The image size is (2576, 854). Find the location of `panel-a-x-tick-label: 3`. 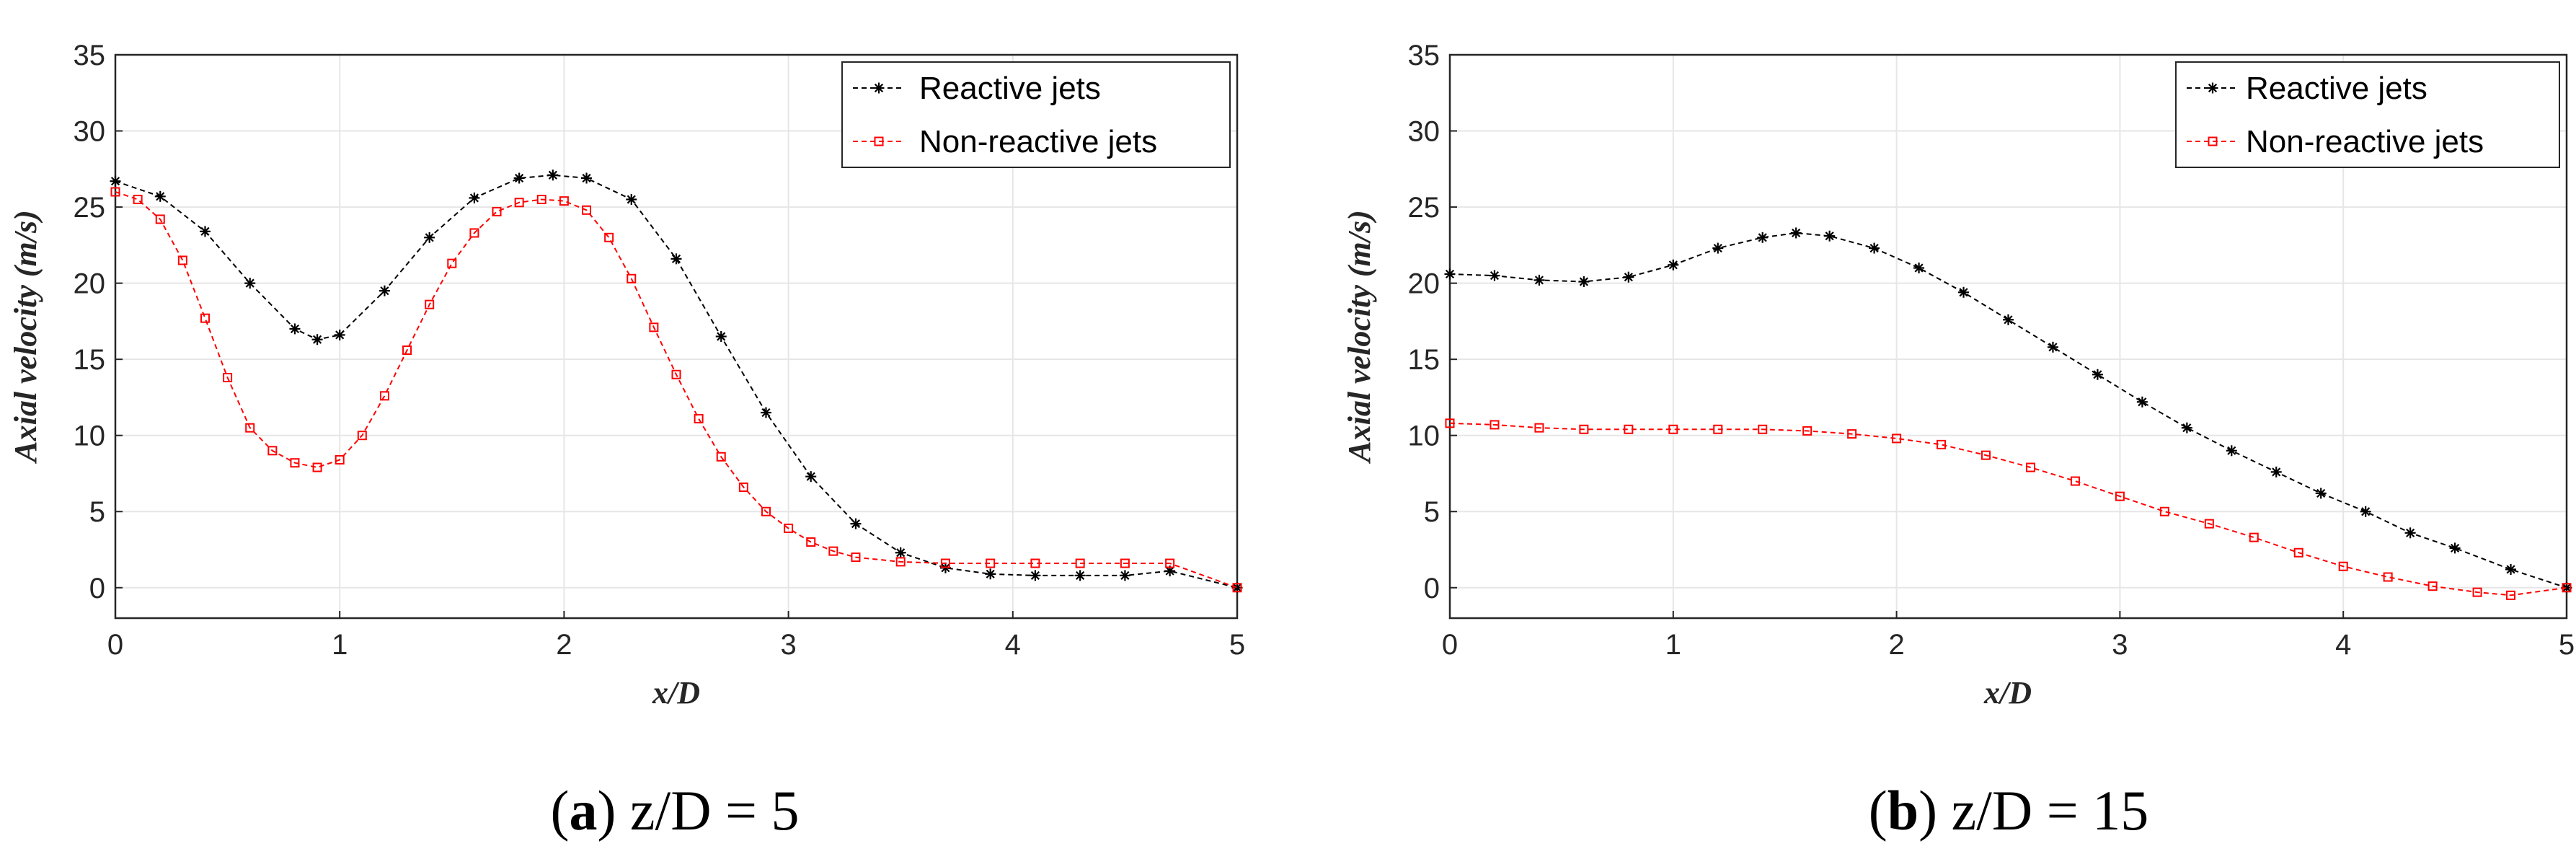

panel-a-x-tick-label: 3 is located at coordinates (788, 645).